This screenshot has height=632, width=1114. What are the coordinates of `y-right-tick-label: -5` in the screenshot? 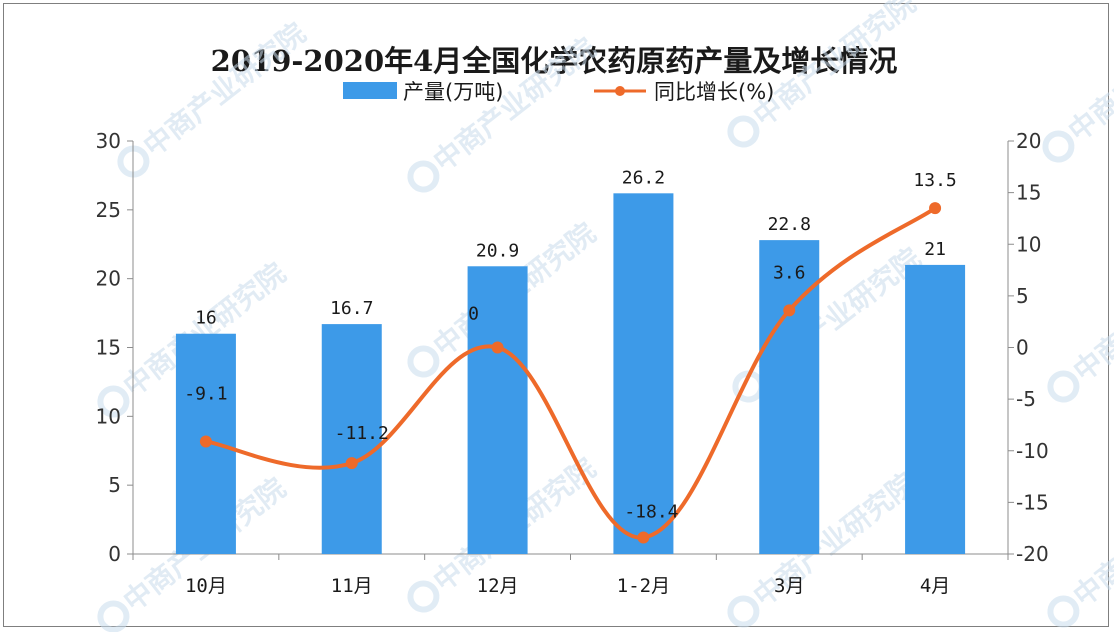 It's located at (1026, 399).